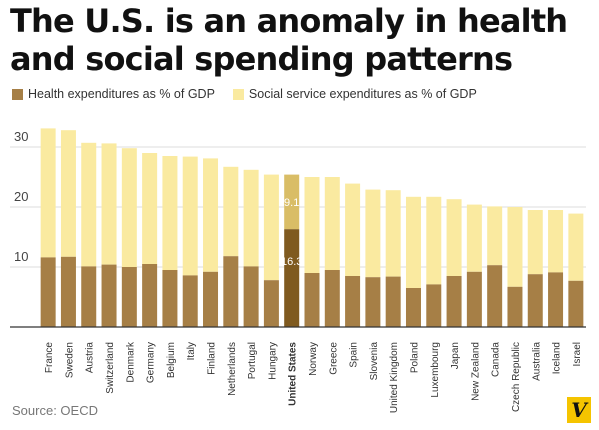 This screenshot has width=599, height=430. Describe the element at coordinates (17, 94) in the screenshot. I see `legend-swatch-health` at that location.